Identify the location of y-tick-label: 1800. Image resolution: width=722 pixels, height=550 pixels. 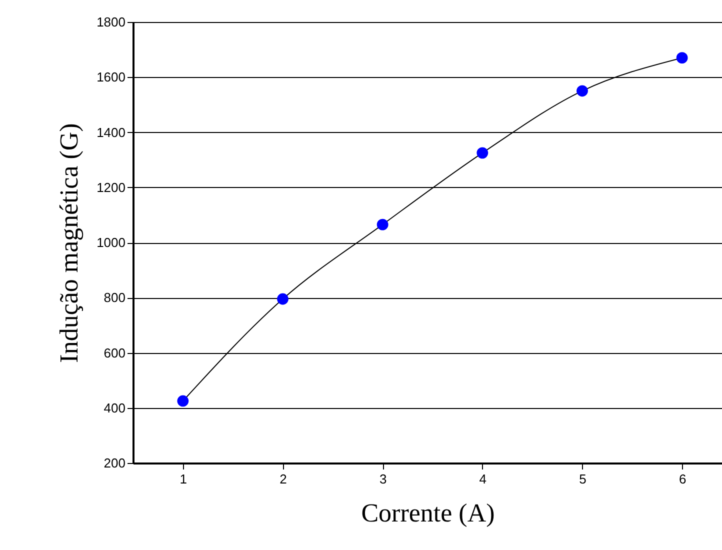
(111, 22).